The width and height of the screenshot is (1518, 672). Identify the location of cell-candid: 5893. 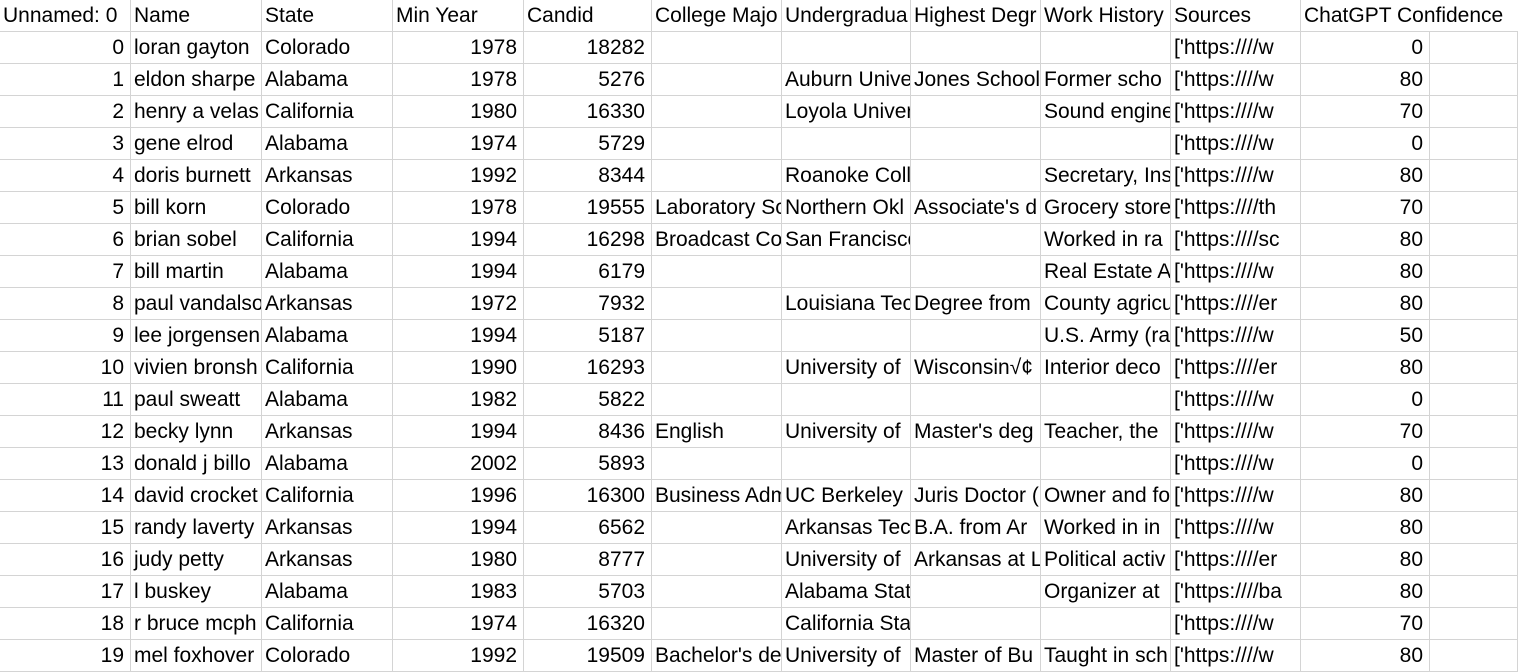
(588, 464).